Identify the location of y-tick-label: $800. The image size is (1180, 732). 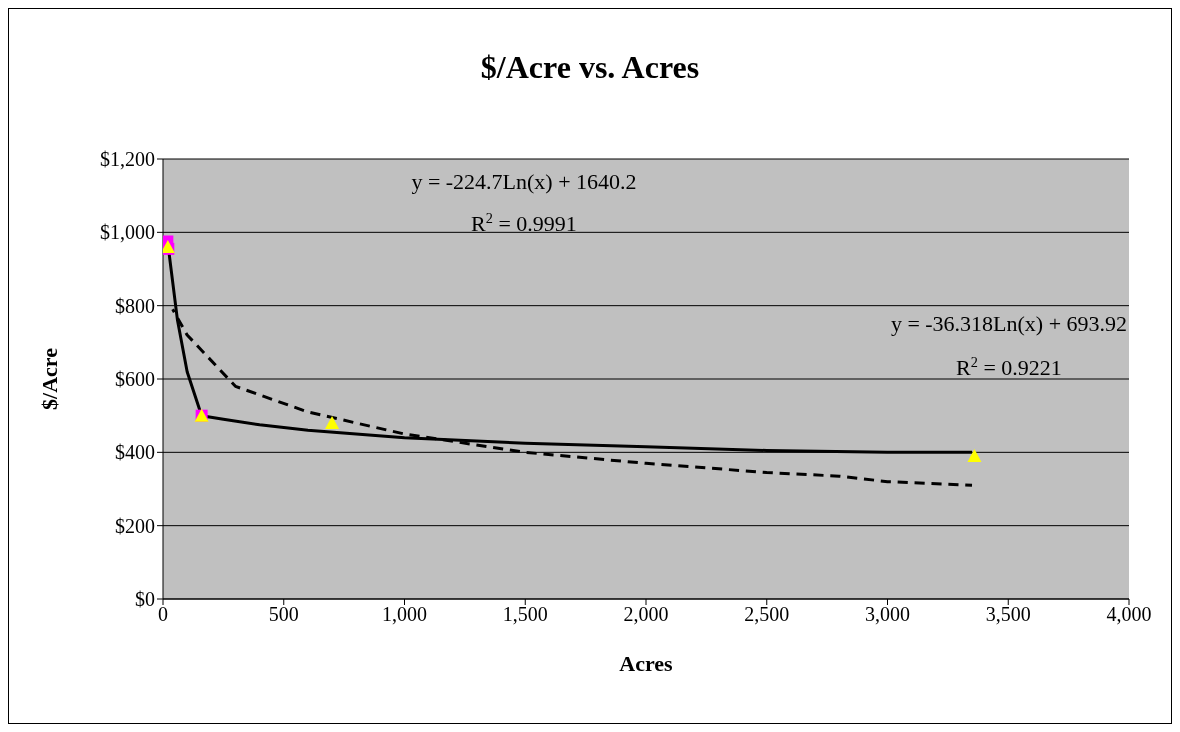
(135, 305).